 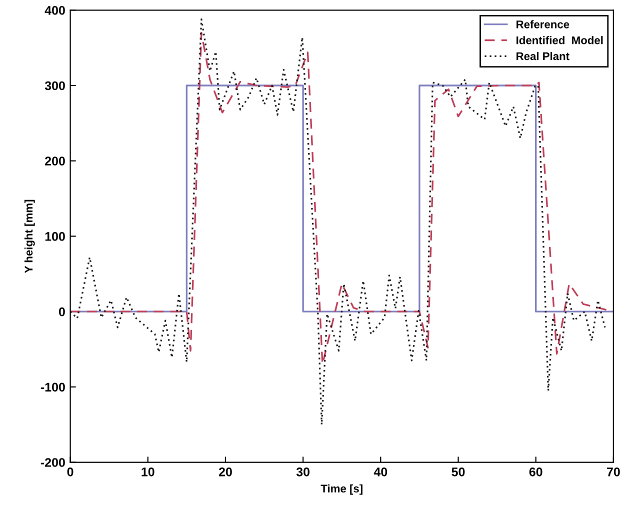 I want to click on x-tick-label: 30, so click(x=303, y=471).